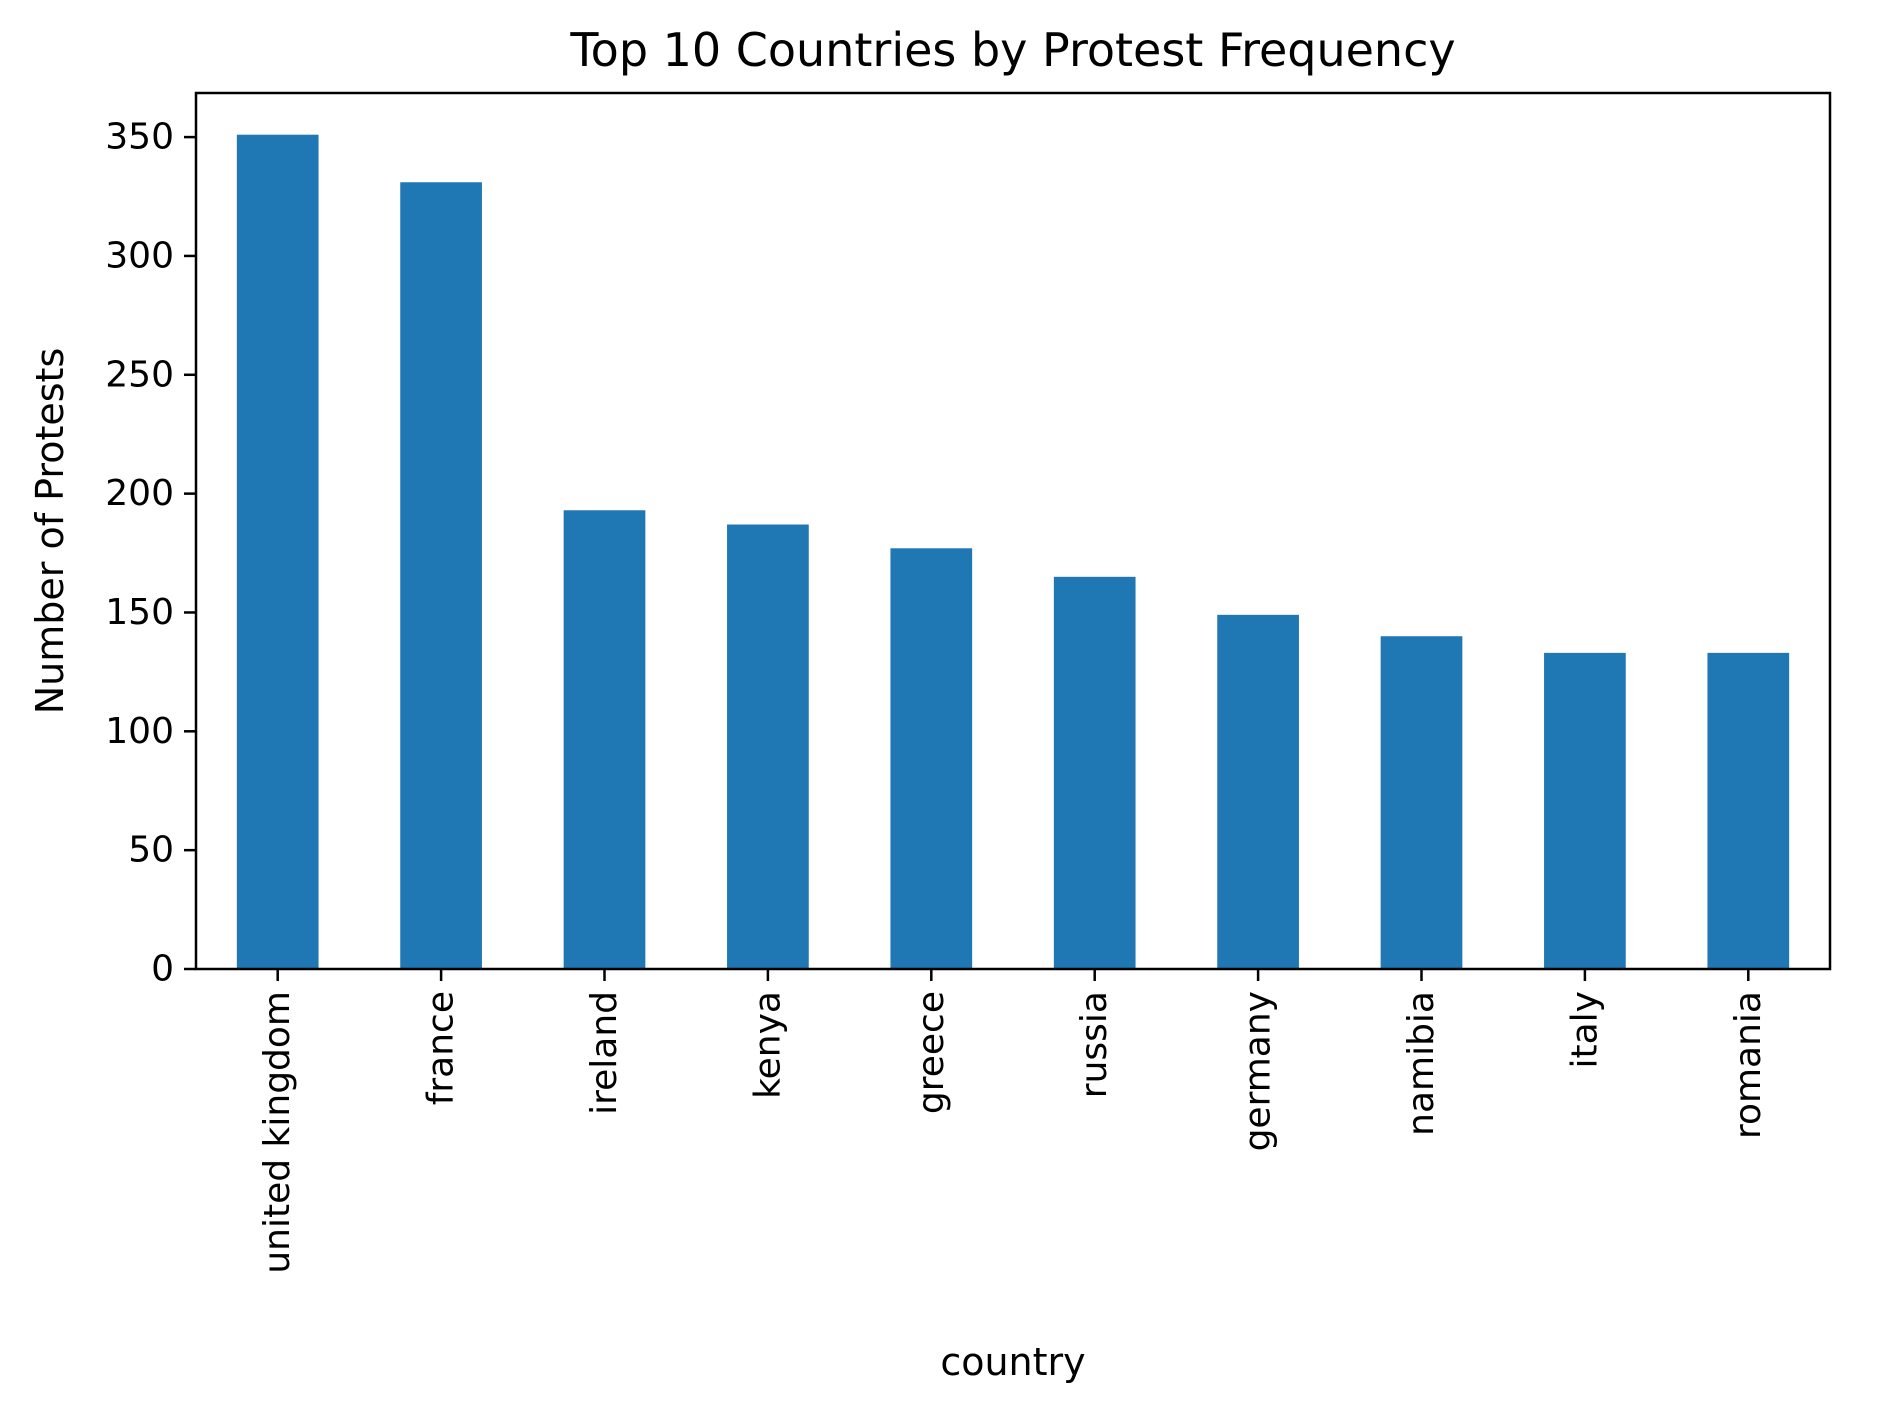  What do you see at coordinates (767, 1045) in the screenshot?
I see `x-tick-label: kenya` at bounding box center [767, 1045].